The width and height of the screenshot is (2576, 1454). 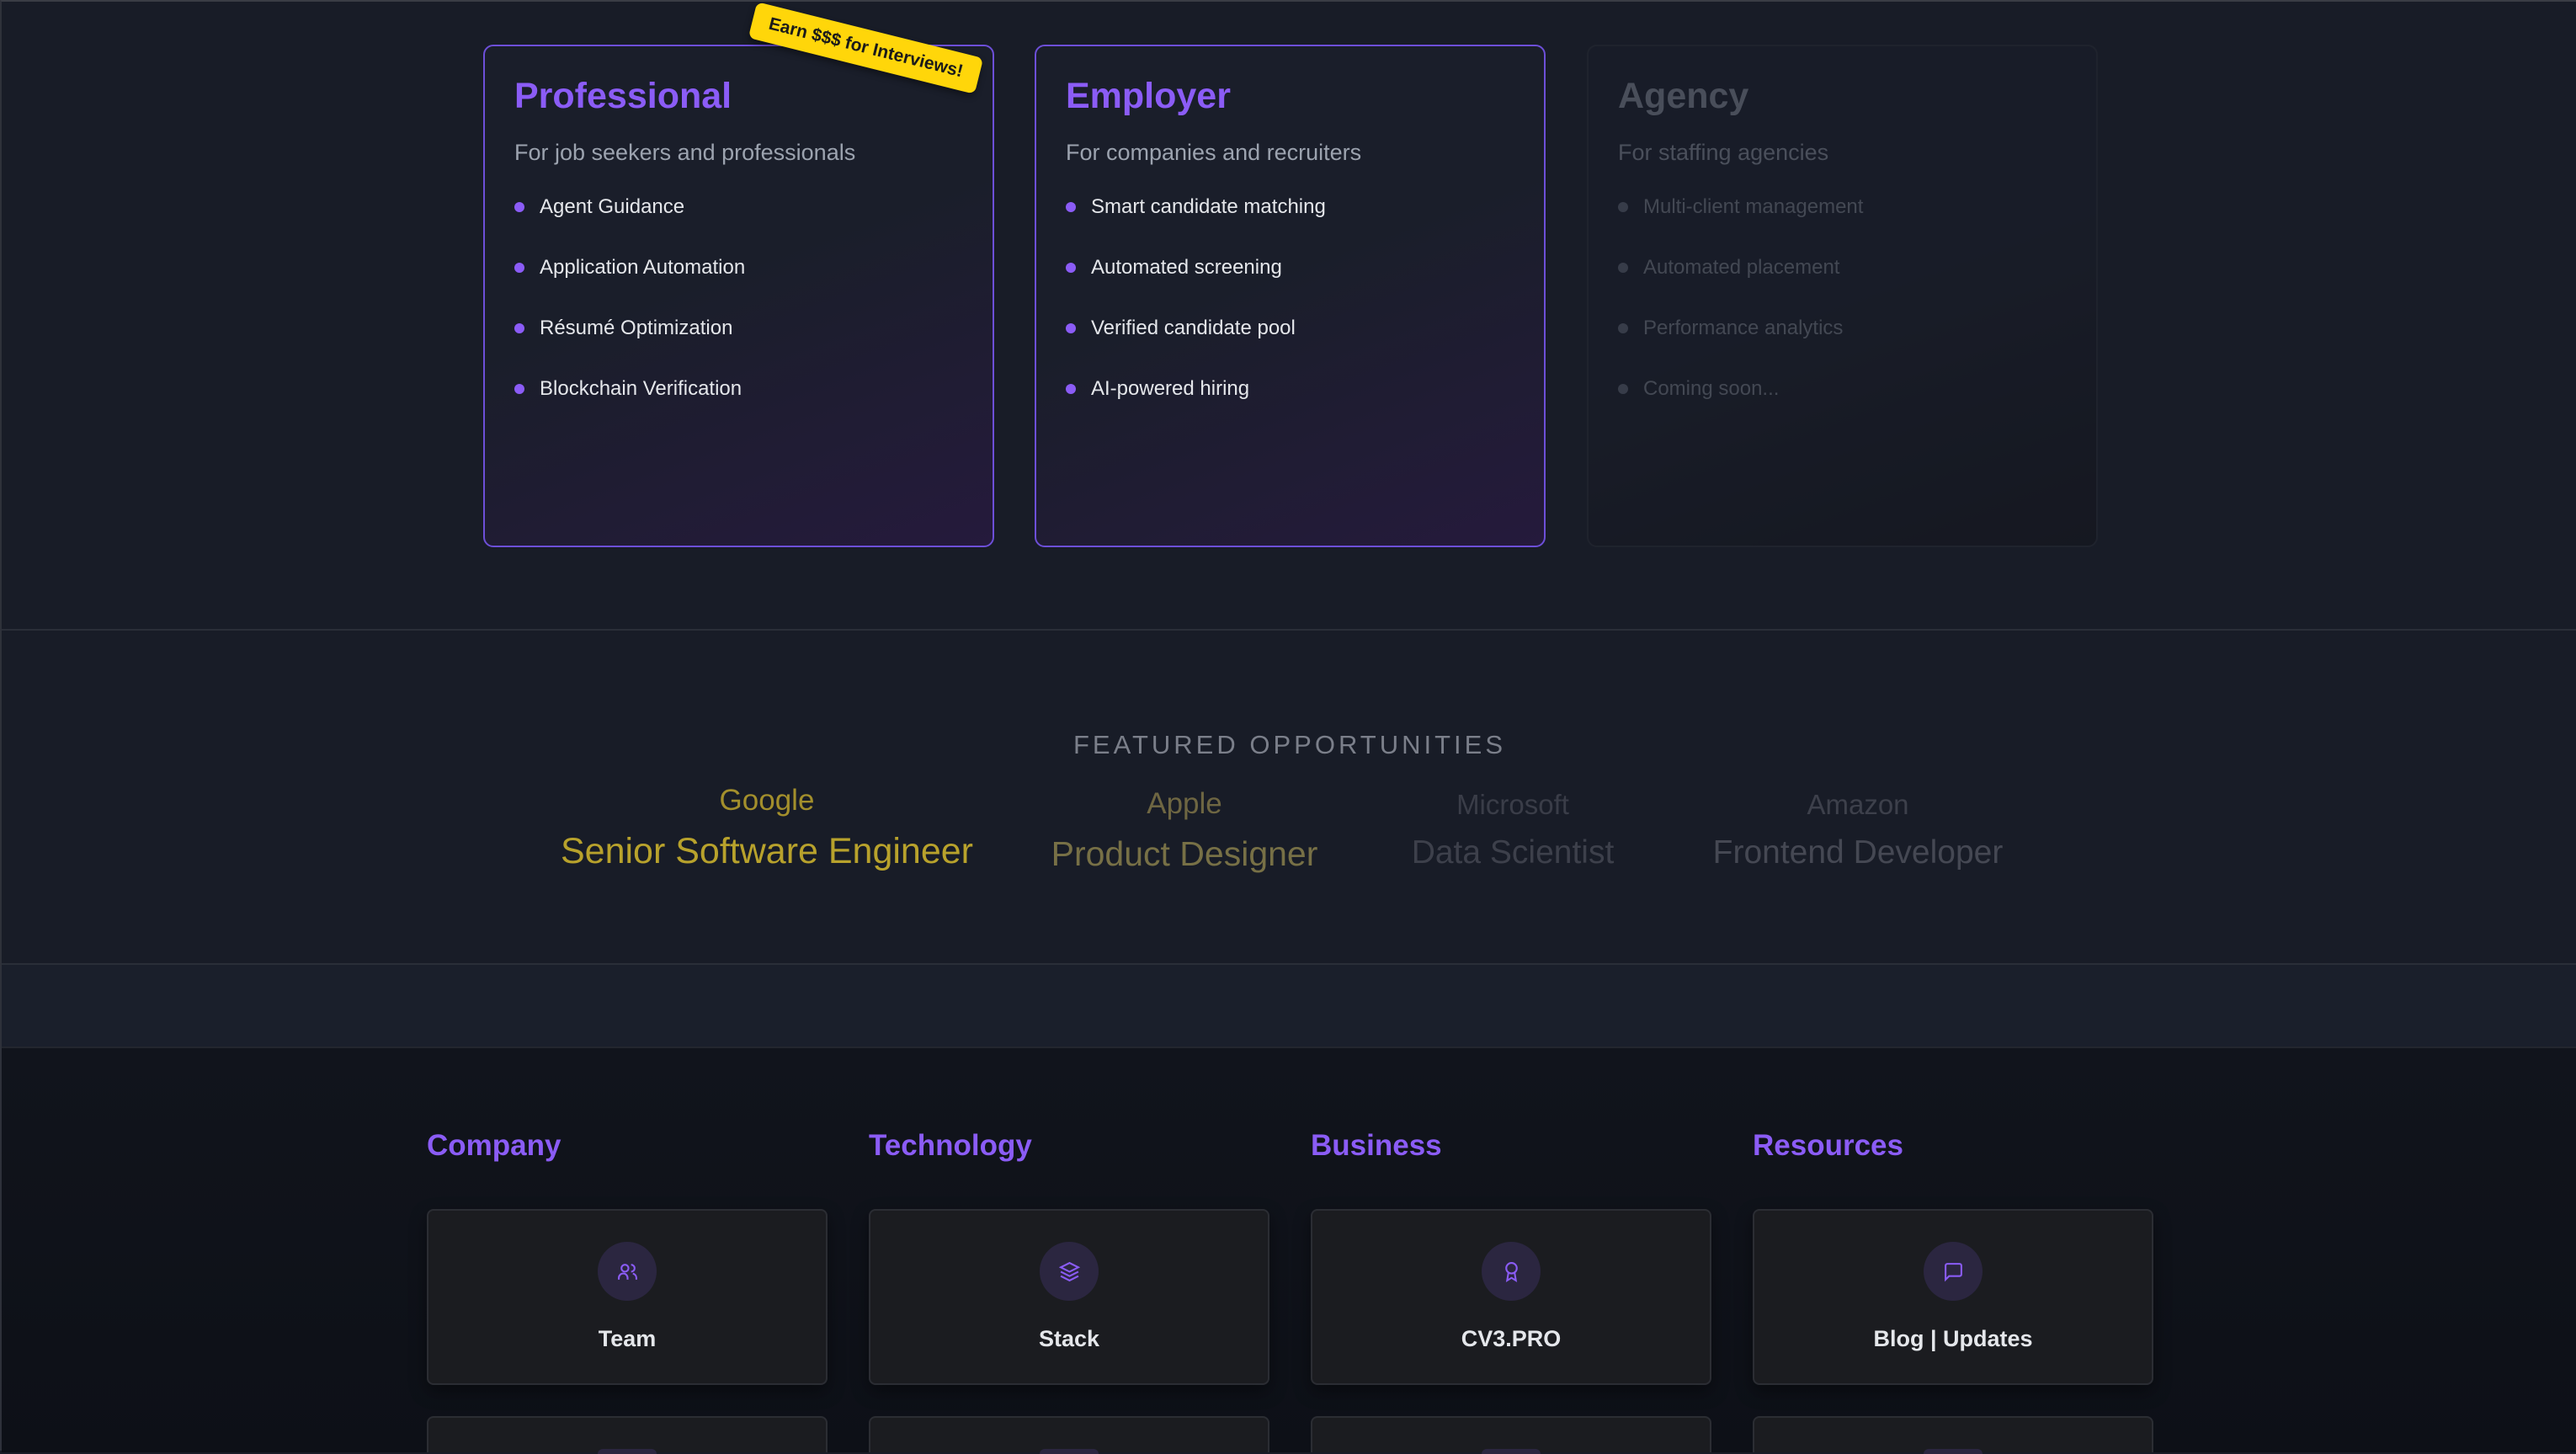 What do you see at coordinates (1376, 1145) in the screenshot?
I see `footer-heading: Business` at bounding box center [1376, 1145].